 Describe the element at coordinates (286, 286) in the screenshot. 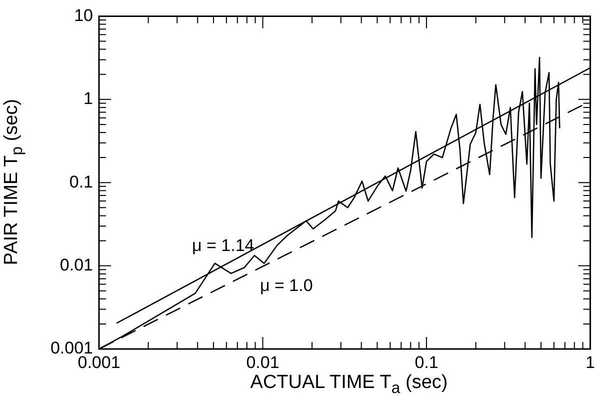

I see `annotation: μ = 1.0` at that location.